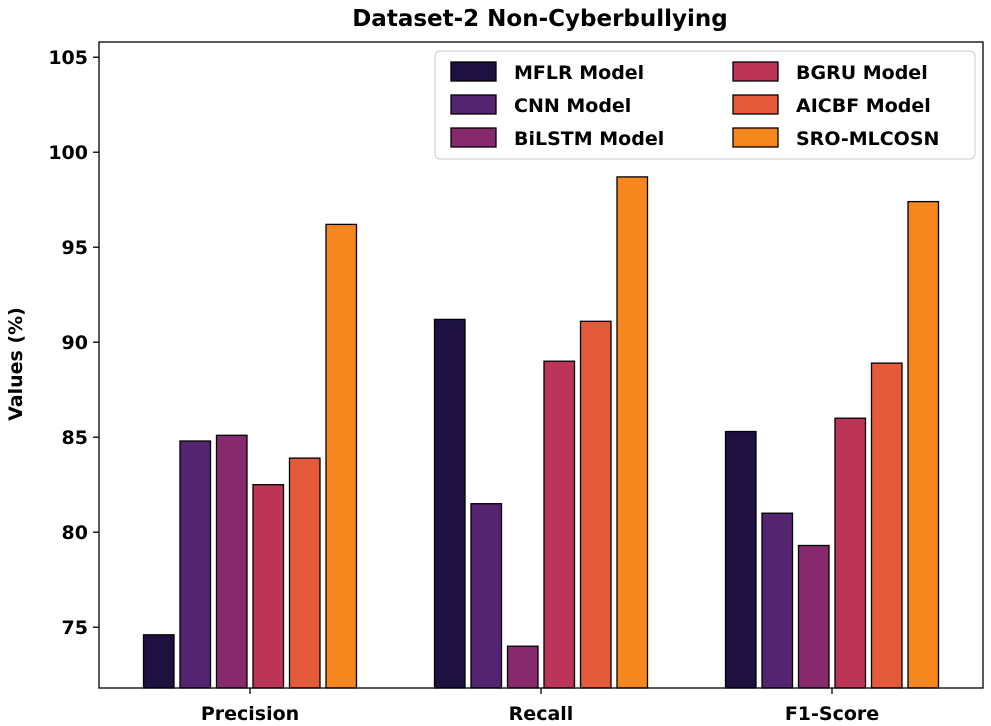  What do you see at coordinates (68, 153) in the screenshot?
I see `y-tick-label: 100` at bounding box center [68, 153].